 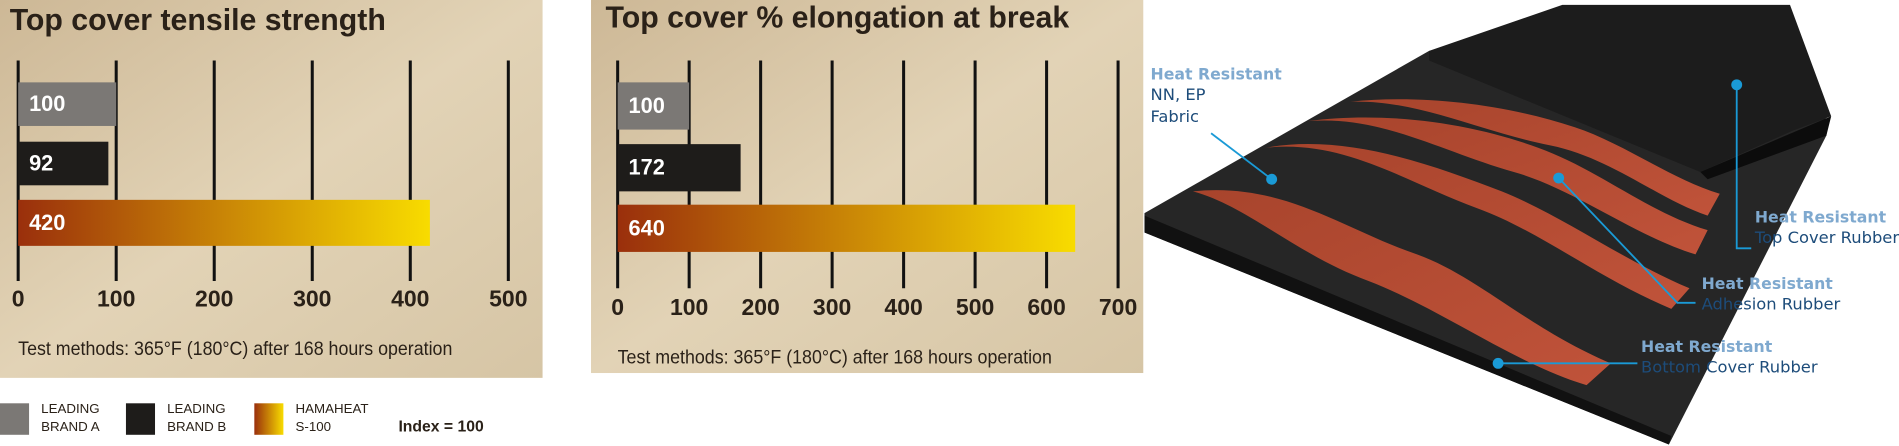 I want to click on legend-label: BRAND A, so click(x=70, y=426).